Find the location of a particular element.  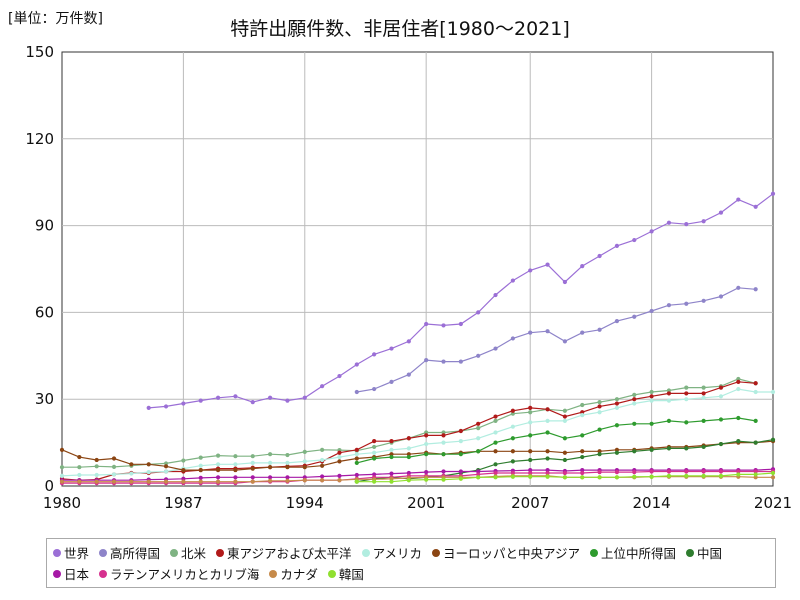

legend-marker is located at coordinates (174, 552).